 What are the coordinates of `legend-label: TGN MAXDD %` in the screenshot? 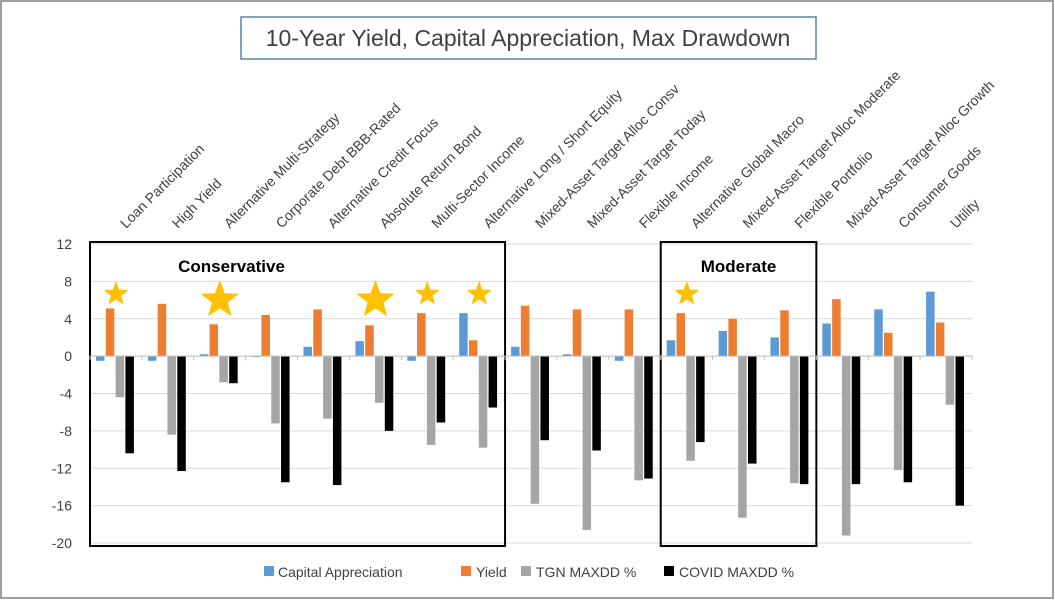 It's located at (586, 572).